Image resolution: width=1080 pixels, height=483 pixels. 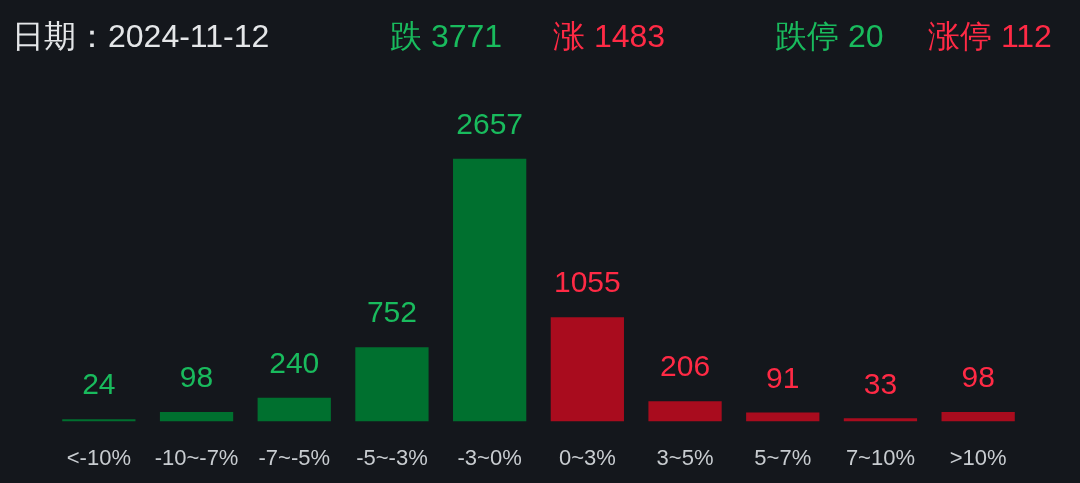 I want to click on data-label: 91, so click(x=783, y=377).